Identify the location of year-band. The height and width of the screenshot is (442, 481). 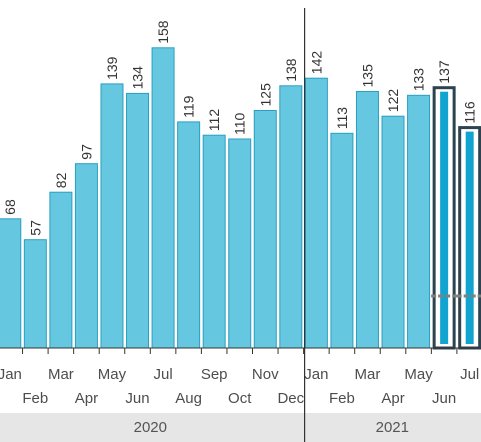
(240, 427).